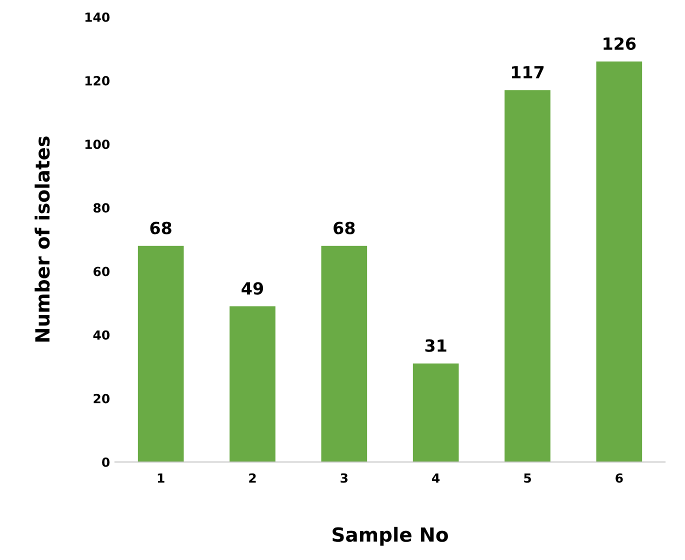  I want to click on x-tick-label: 6, so click(619, 478).